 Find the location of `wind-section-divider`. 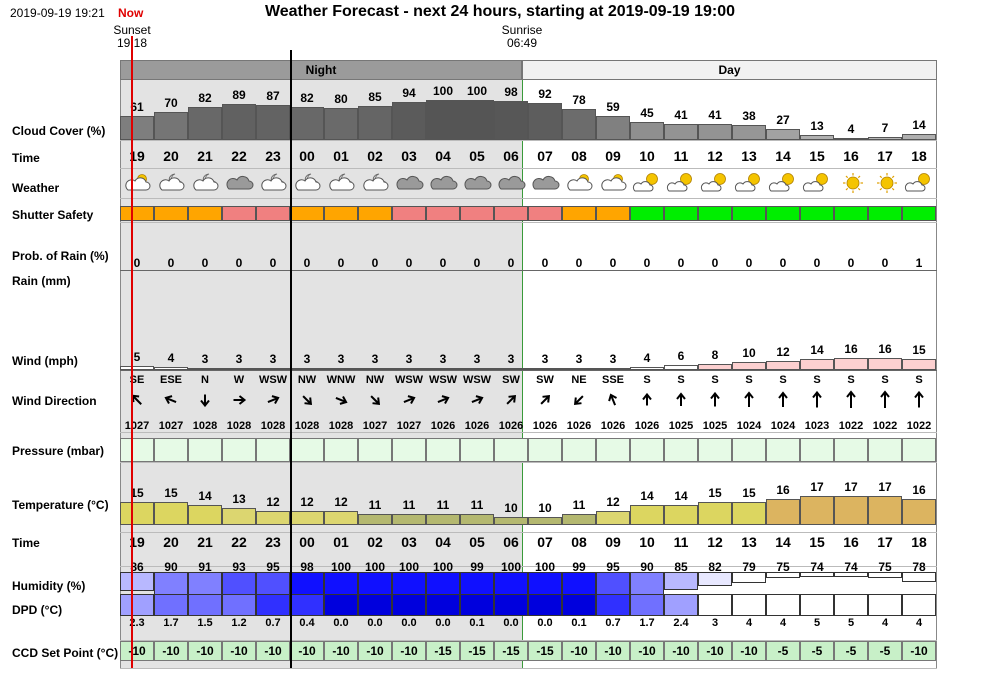

wind-section-divider is located at coordinates (528, 370).